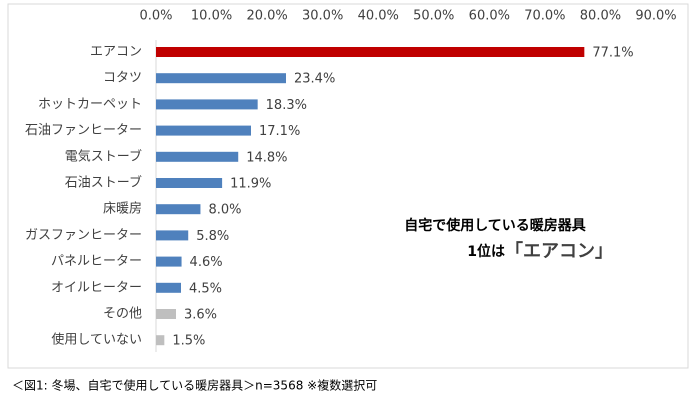 The height and width of the screenshot is (404, 696). I want to click on y-tick-label: エアコン, so click(116, 52).